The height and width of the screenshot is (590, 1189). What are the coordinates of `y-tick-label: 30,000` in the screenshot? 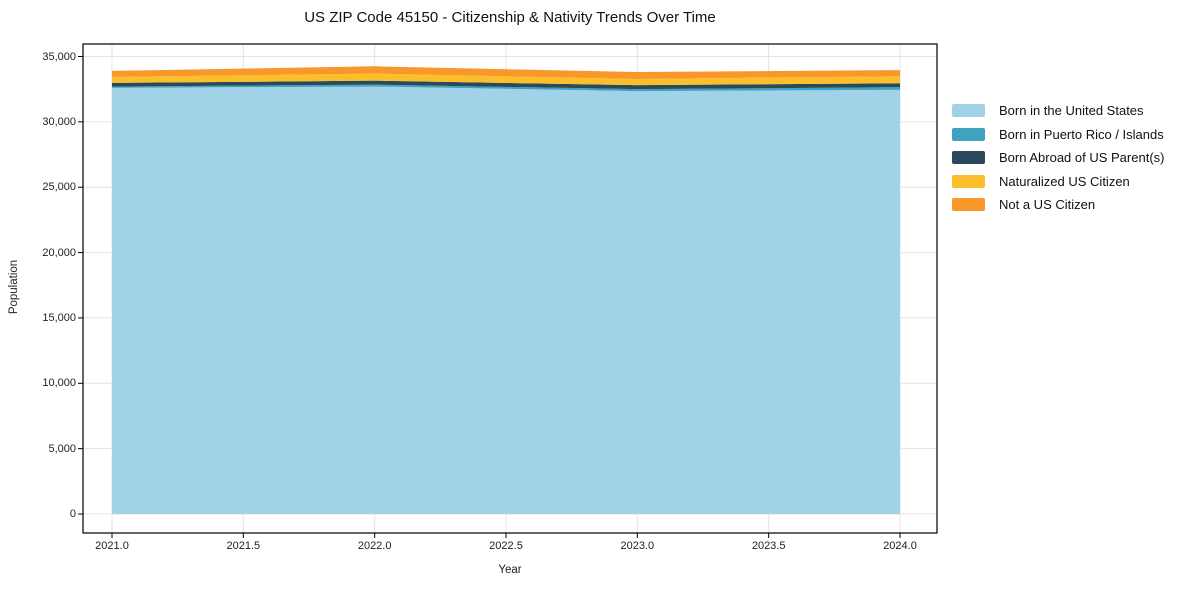 It's located at (59, 121).